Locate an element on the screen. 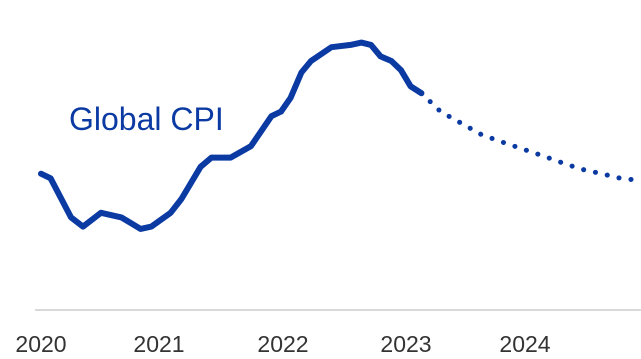 The width and height of the screenshot is (641, 359). series-label-global-cpi: Global CPI is located at coordinates (146, 119).